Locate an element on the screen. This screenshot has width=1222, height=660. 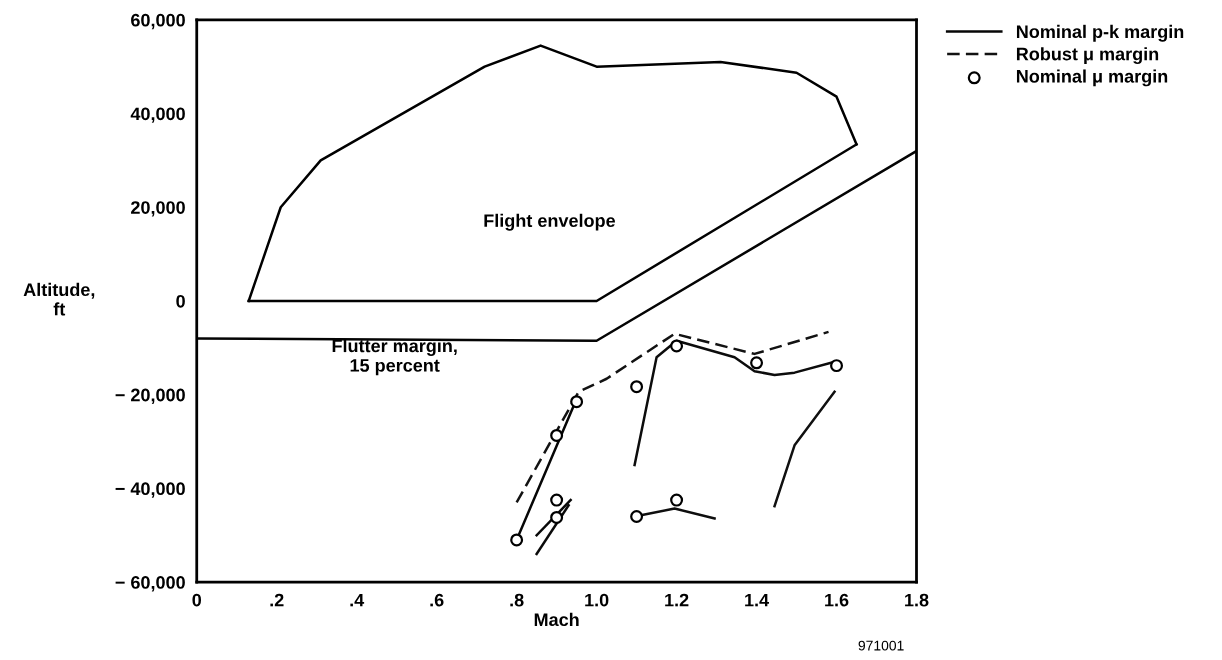
y-tick-label: − 60,000 is located at coordinates (150, 584).